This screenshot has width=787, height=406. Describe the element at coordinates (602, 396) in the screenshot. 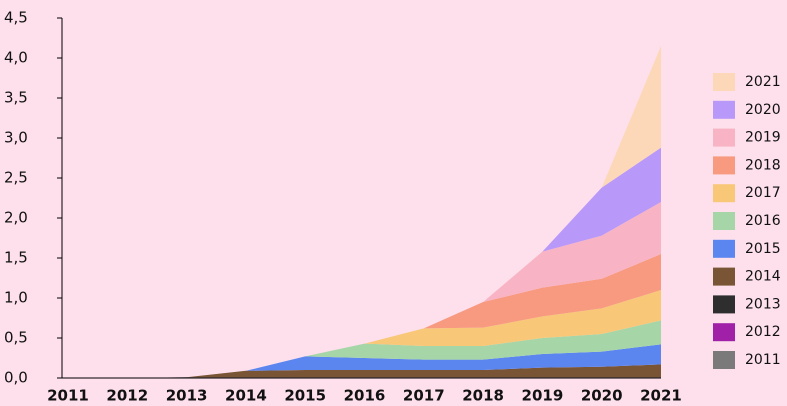

I see `x-tick-label: 2020` at that location.